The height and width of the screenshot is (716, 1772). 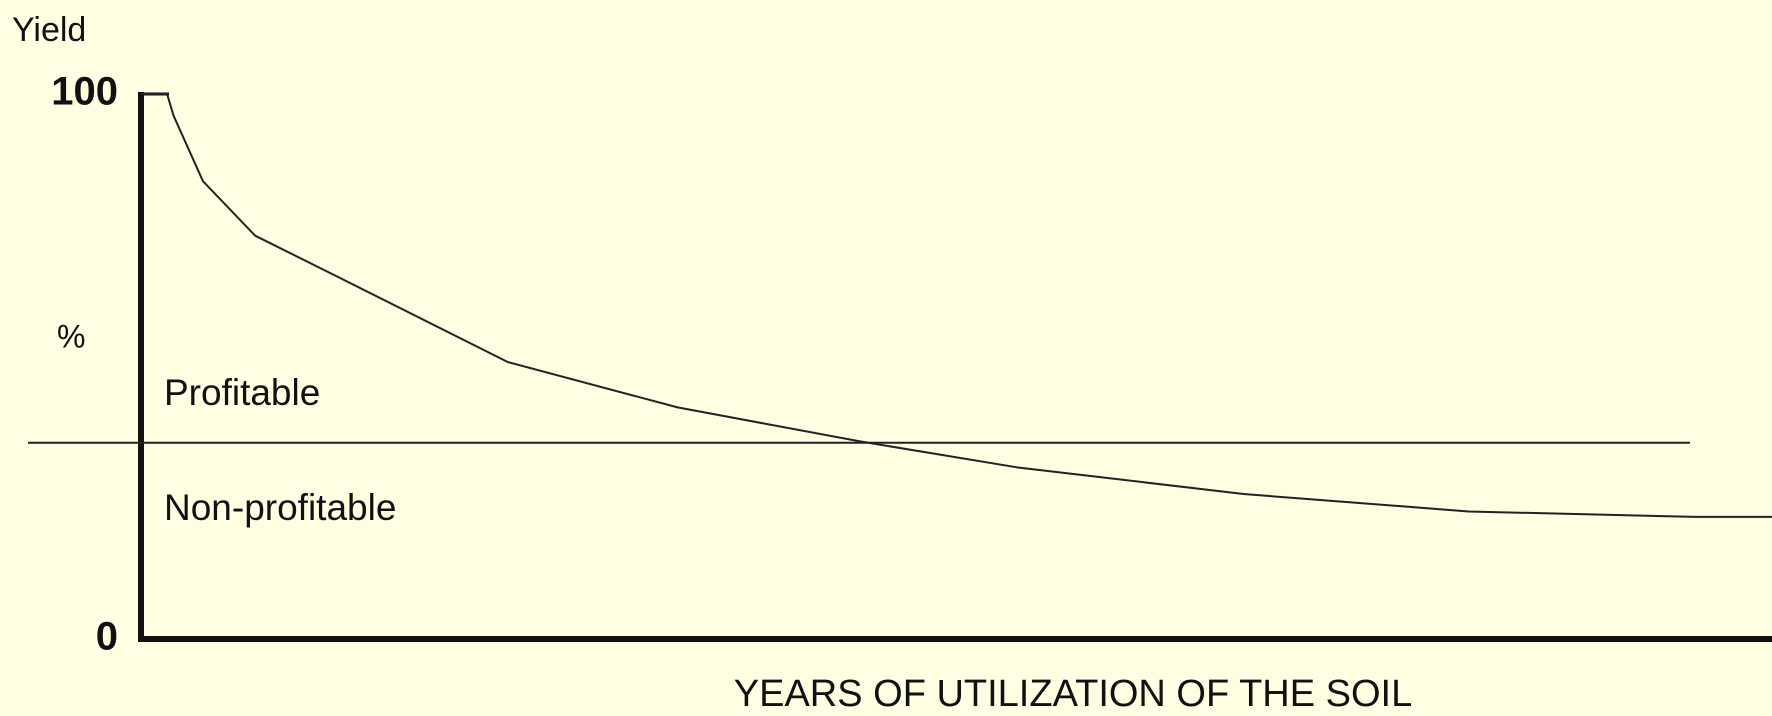 What do you see at coordinates (71, 336) in the screenshot?
I see `y-unit-label: %` at bounding box center [71, 336].